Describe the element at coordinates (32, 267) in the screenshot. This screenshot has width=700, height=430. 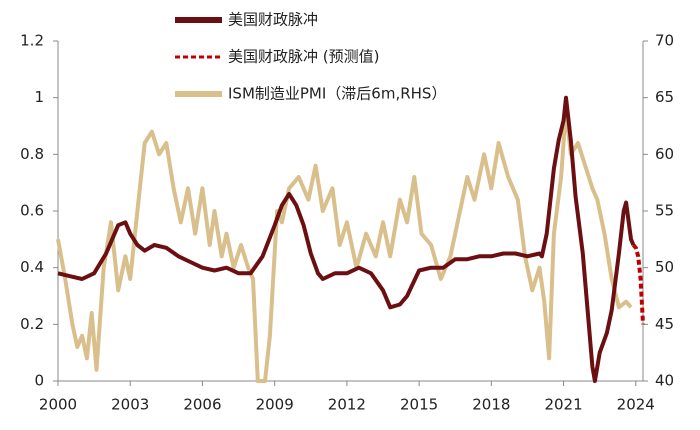
I see `y-tick-label: 0.4` at that location.